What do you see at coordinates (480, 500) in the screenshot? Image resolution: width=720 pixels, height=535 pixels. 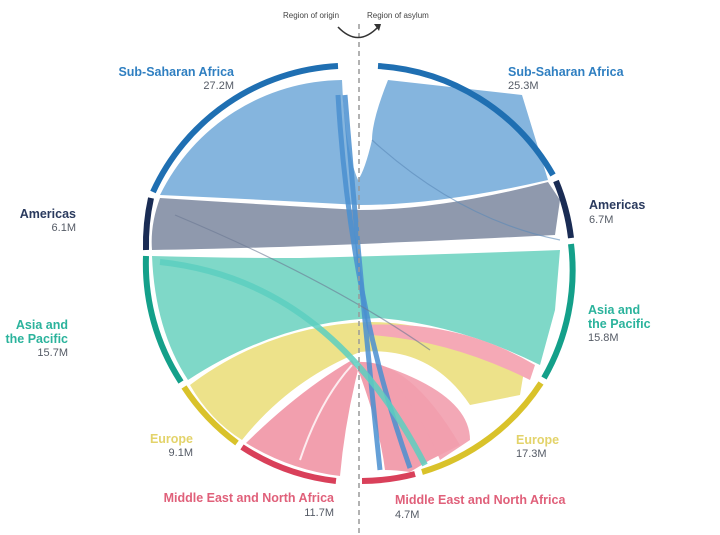 I see `asylum-mena-label: Middle East and North Africa` at bounding box center [480, 500].